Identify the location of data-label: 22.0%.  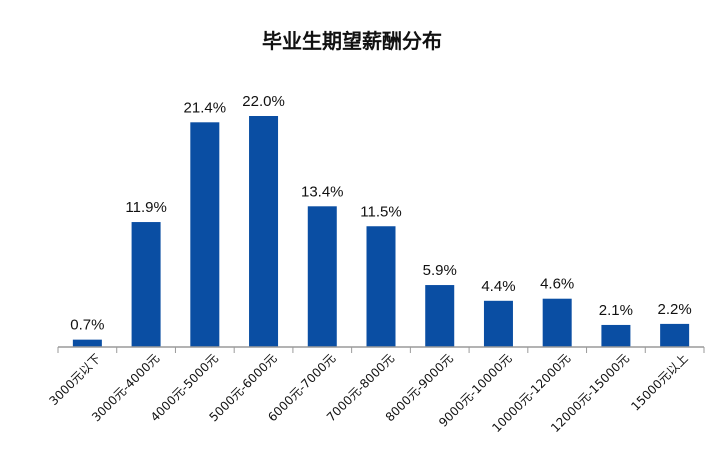
(263, 101).